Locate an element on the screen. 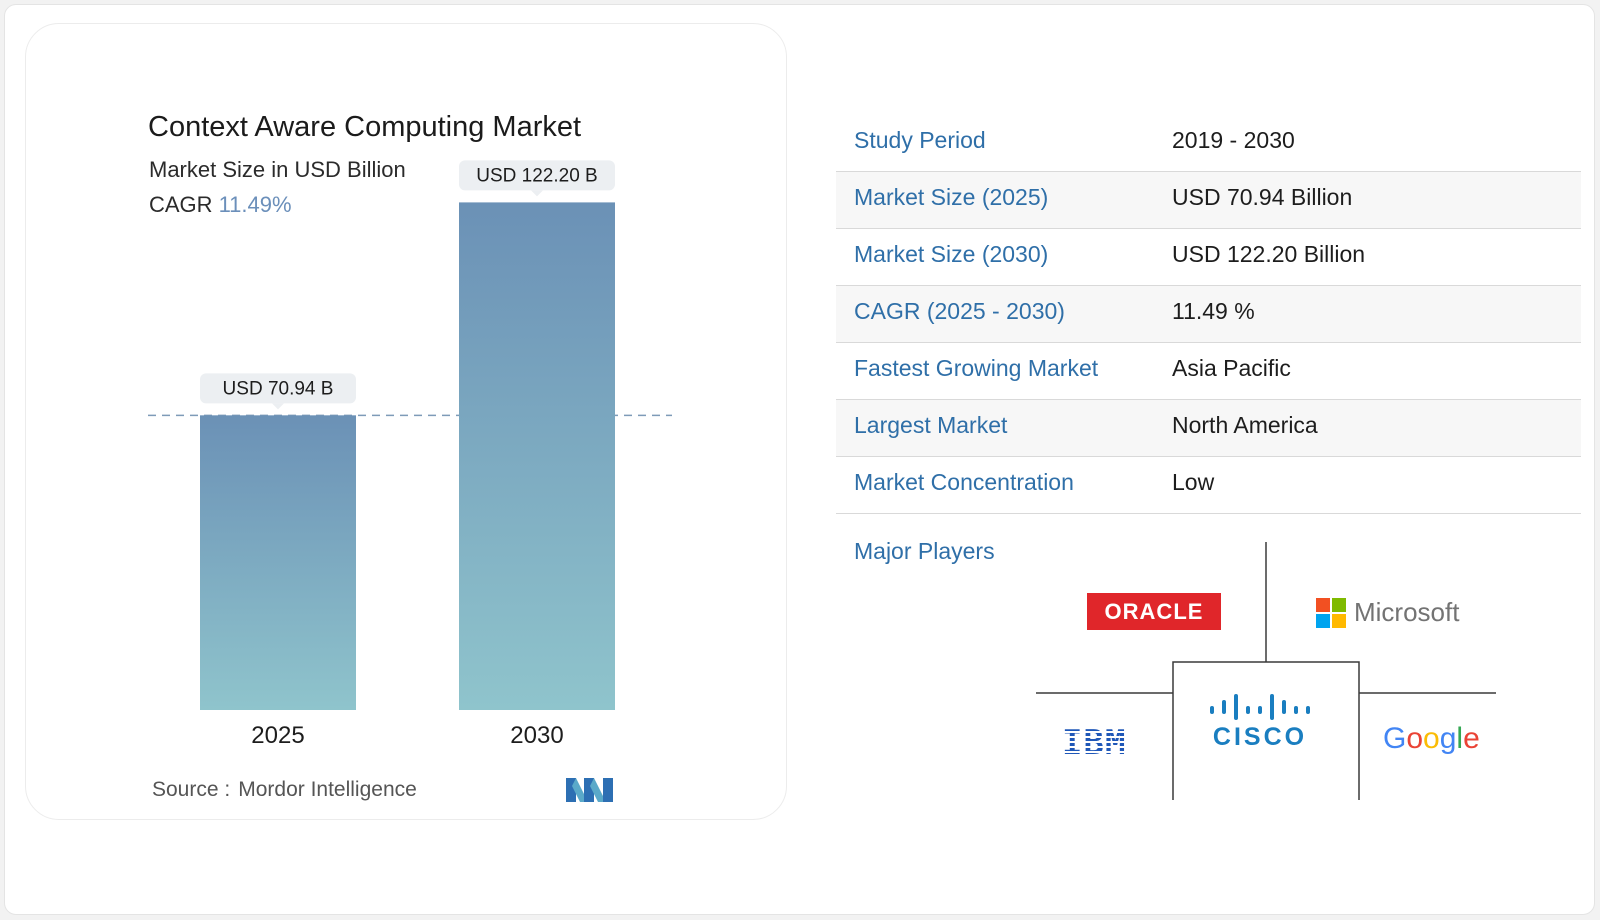 The image size is (1600, 920). x-tick-label: 2025 is located at coordinates (277, 735).